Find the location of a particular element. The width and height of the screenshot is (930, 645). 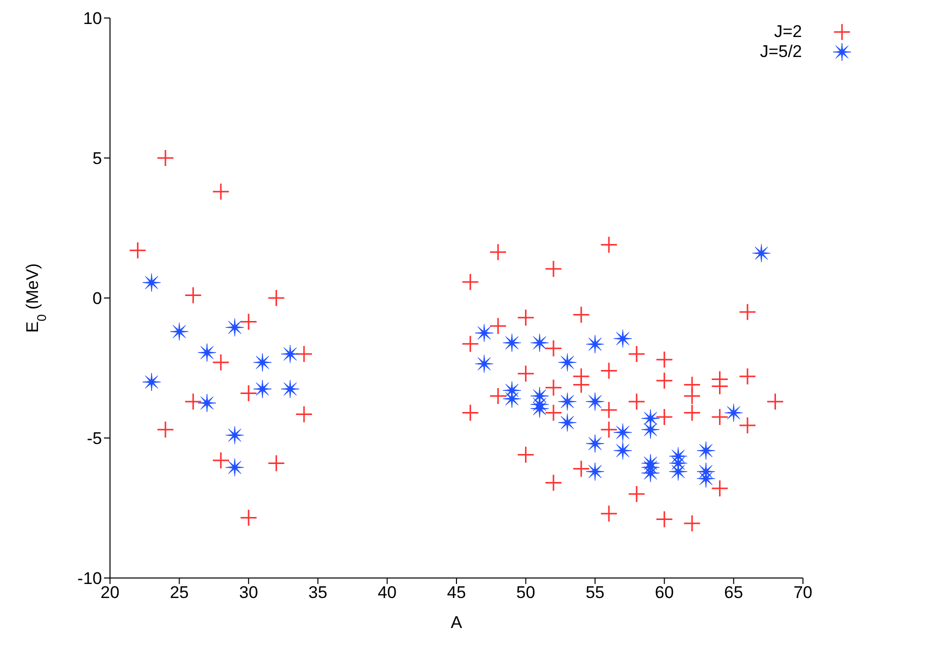

x-tick-label: 25 is located at coordinates (179, 592).